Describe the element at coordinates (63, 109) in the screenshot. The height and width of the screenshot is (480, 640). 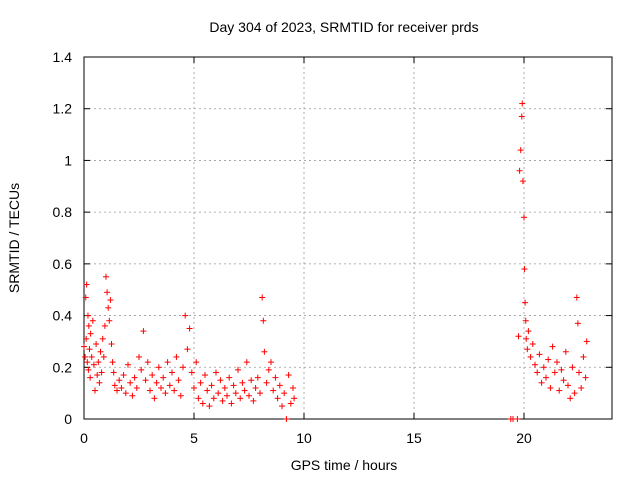
I see `y-tick-label-6: 1.2` at that location.